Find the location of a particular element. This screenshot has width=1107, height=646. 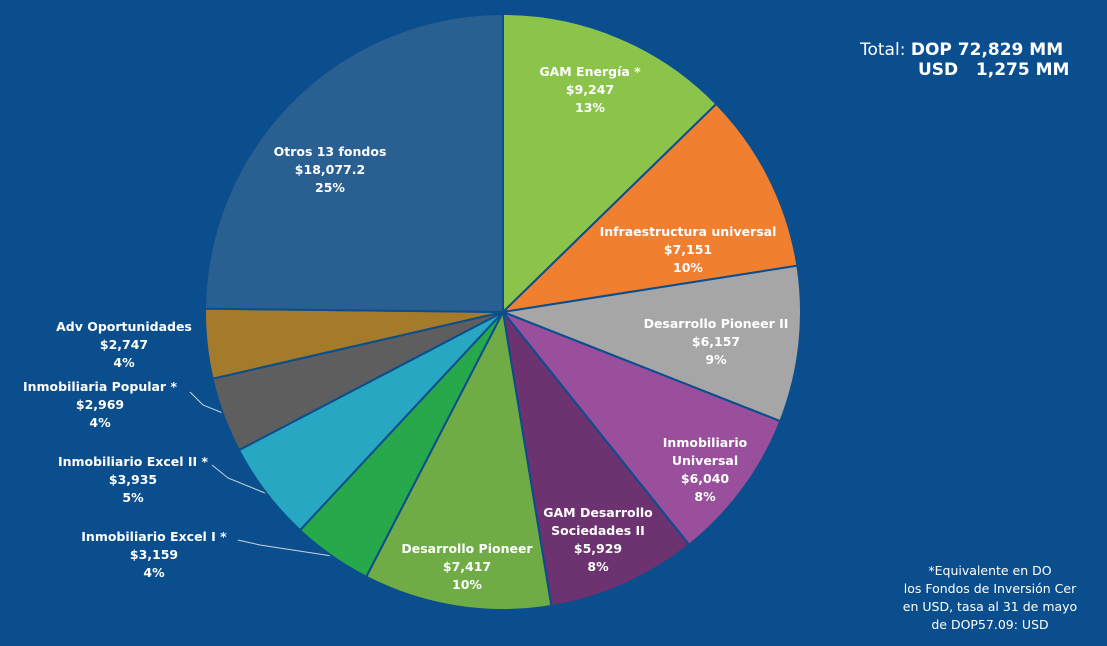

slice-label: Desarrollo Pioneer II $6,157 9% is located at coordinates (716, 342).